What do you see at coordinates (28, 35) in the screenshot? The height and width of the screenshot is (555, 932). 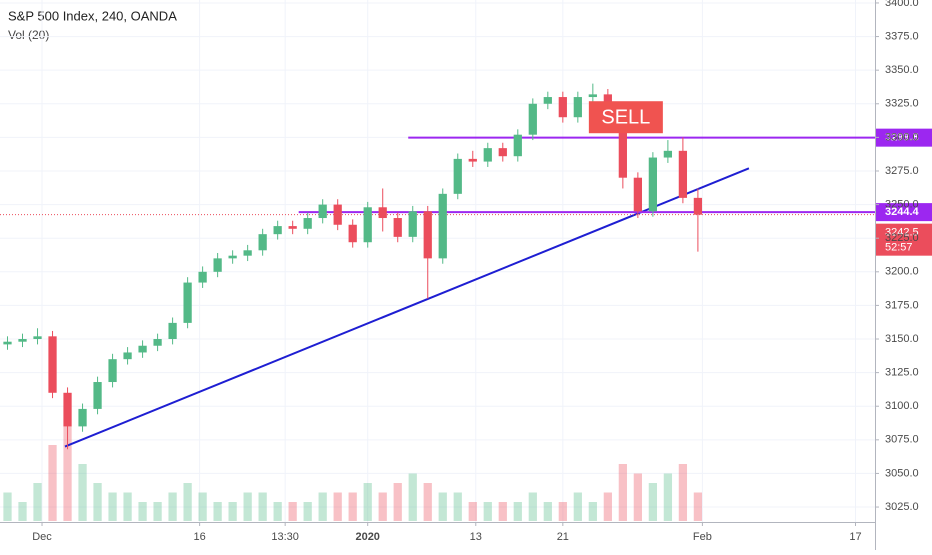 I see `indicator-label: Vol (20)` at bounding box center [28, 35].